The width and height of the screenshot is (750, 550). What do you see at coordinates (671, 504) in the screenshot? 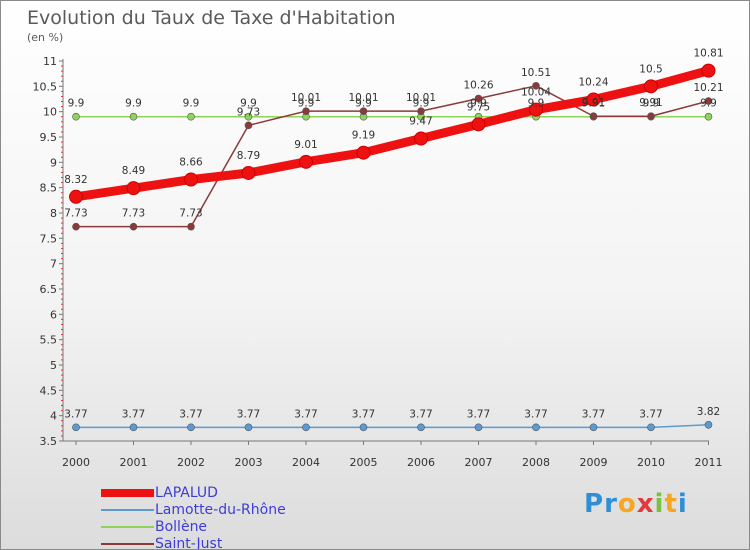
I see `logo-letter: t` at bounding box center [671, 504].